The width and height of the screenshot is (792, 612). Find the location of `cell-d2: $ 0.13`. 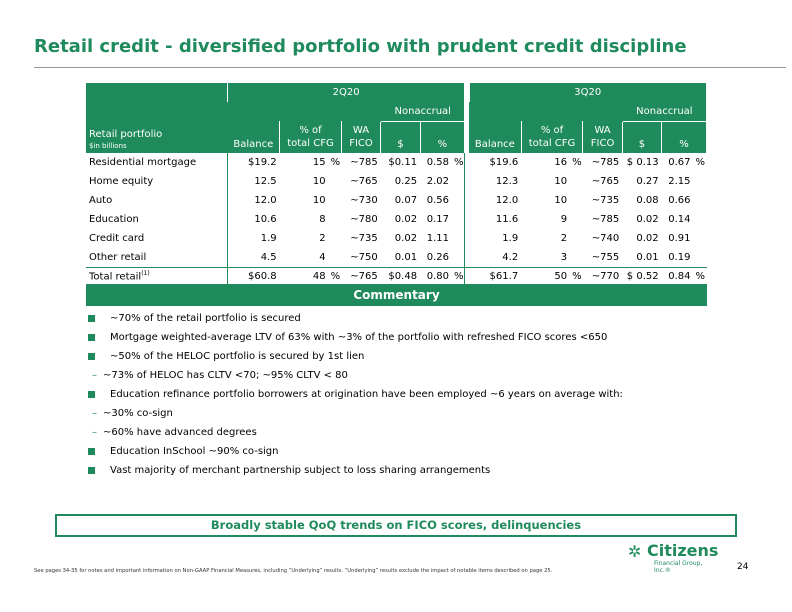

cell-d2: $ 0.13 is located at coordinates (642, 162).